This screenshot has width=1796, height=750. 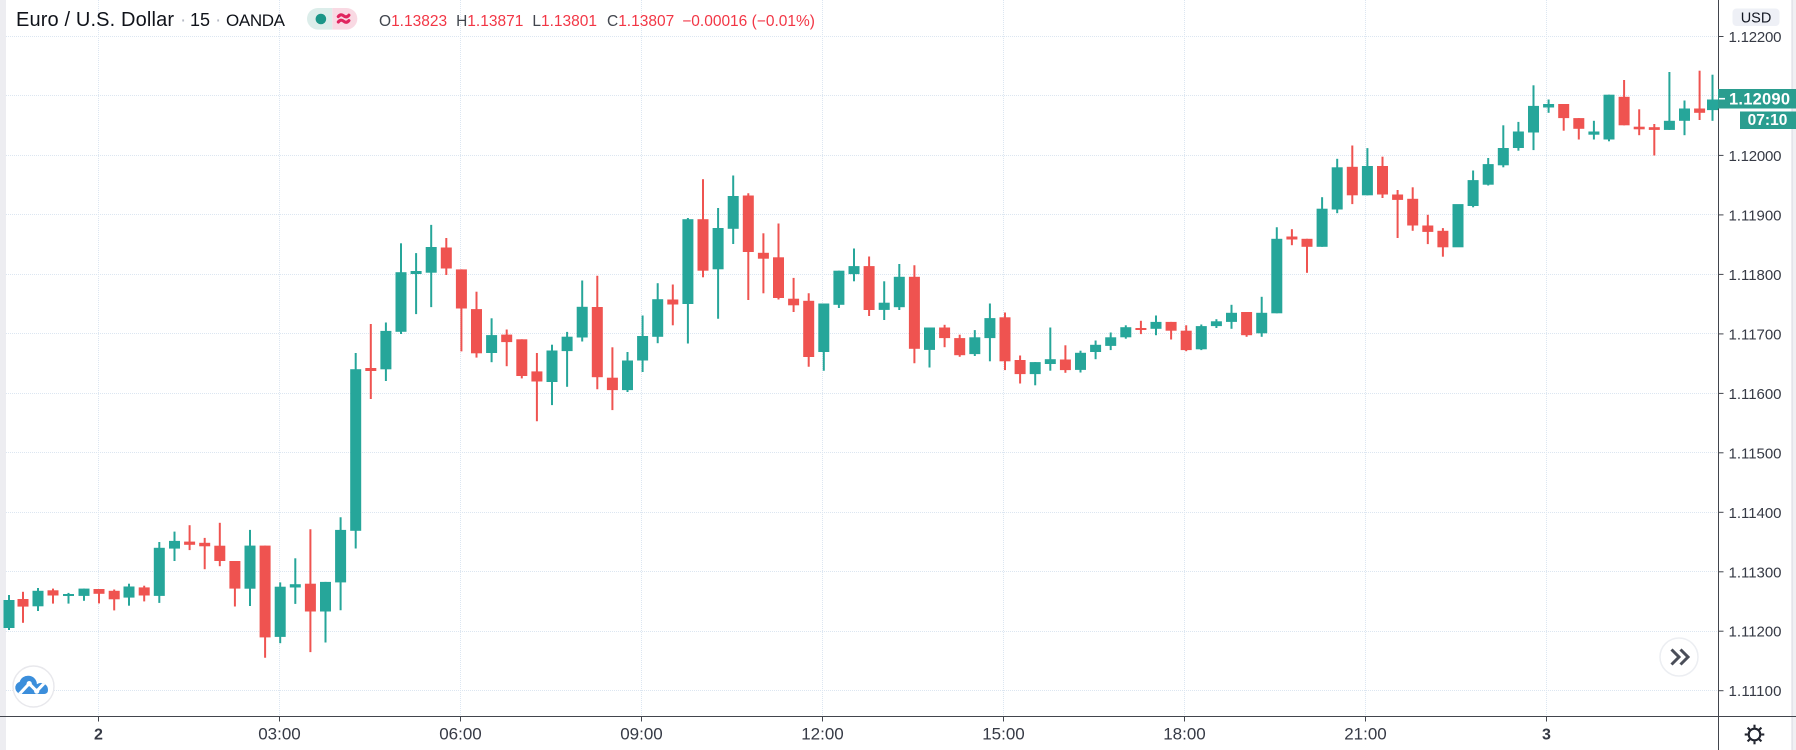 I want to click on svg-text: 09:00, so click(x=641, y=734).